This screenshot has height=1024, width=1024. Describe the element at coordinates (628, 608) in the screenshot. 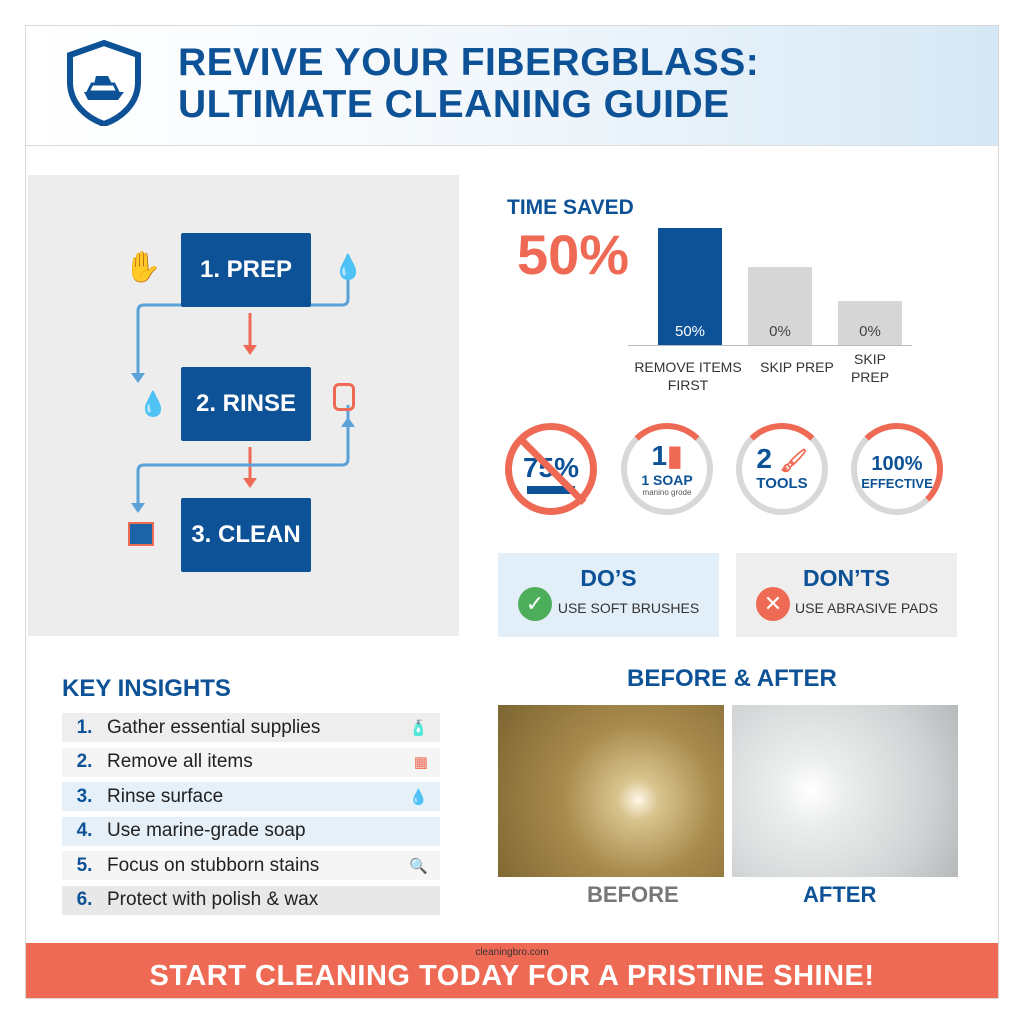

I see `dos-text: USE SOFT BRUSHES` at that location.